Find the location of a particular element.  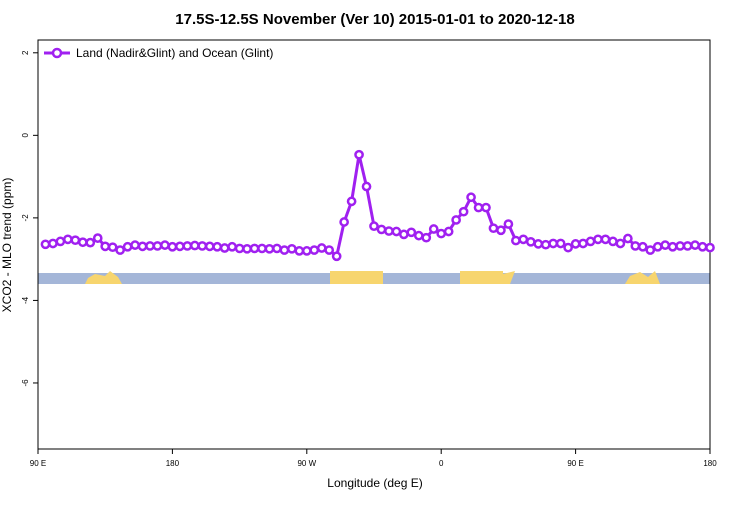

x-tick-label: 90 W is located at coordinates (306, 463).